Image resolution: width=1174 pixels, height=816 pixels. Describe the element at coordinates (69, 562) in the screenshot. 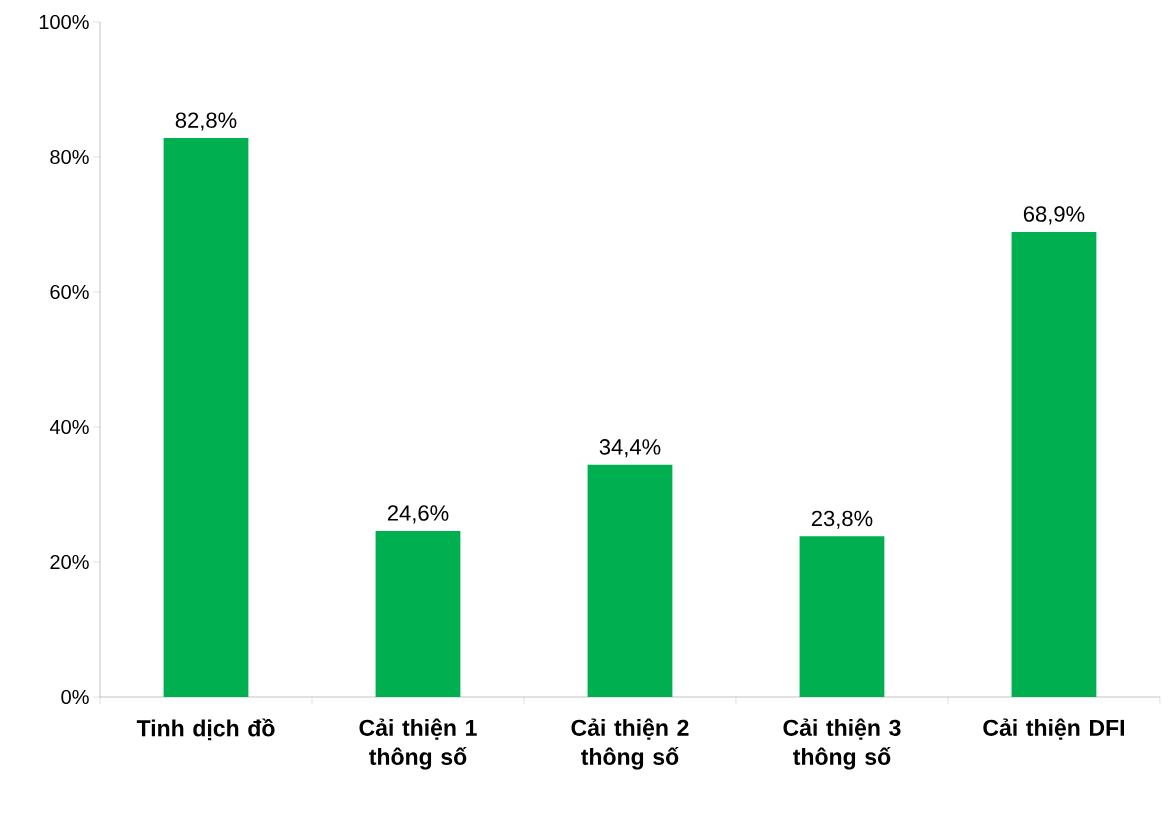

I see `y-tick-label: 20%` at that location.